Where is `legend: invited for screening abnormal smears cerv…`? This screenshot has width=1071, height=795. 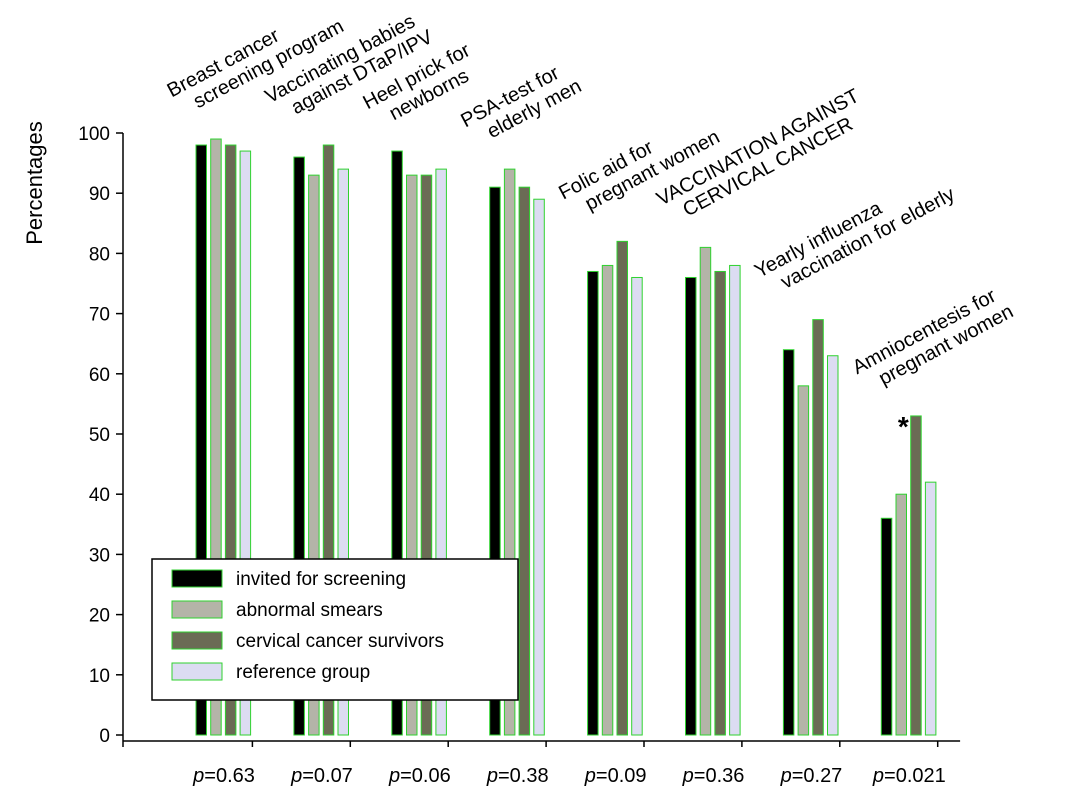 legend: invited for screening abnormal smears cerv… is located at coordinates (335, 629).